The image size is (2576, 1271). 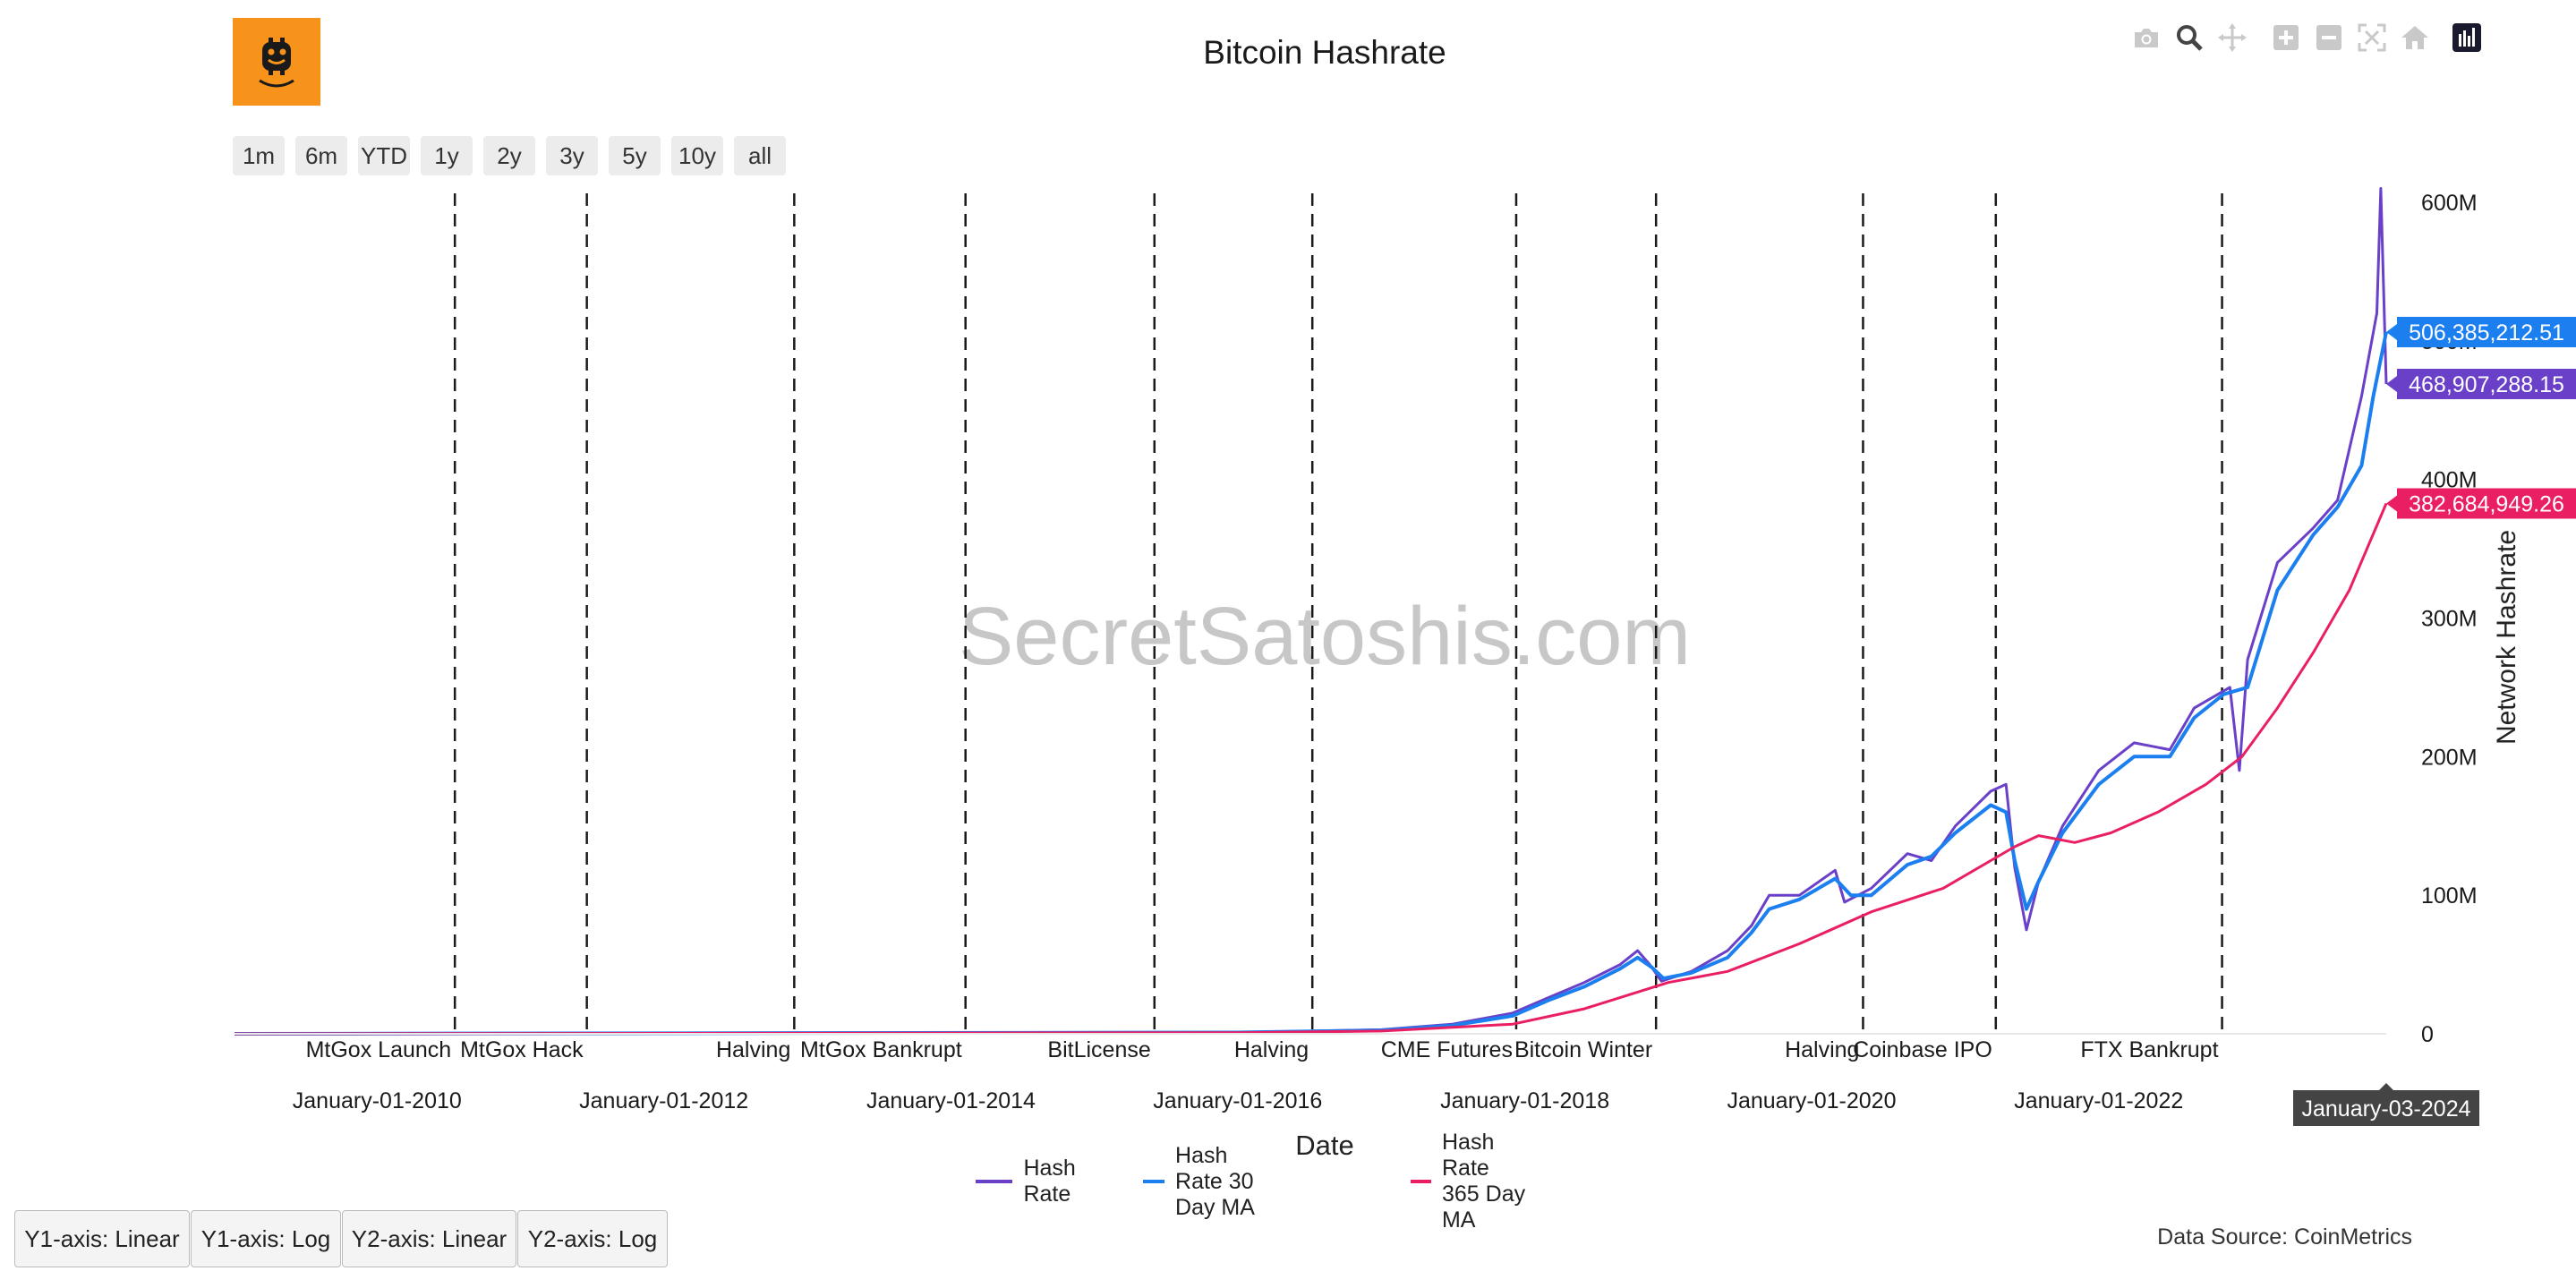 What do you see at coordinates (1325, 636) in the screenshot?
I see `watermark: SecretSatoshis.com` at bounding box center [1325, 636].